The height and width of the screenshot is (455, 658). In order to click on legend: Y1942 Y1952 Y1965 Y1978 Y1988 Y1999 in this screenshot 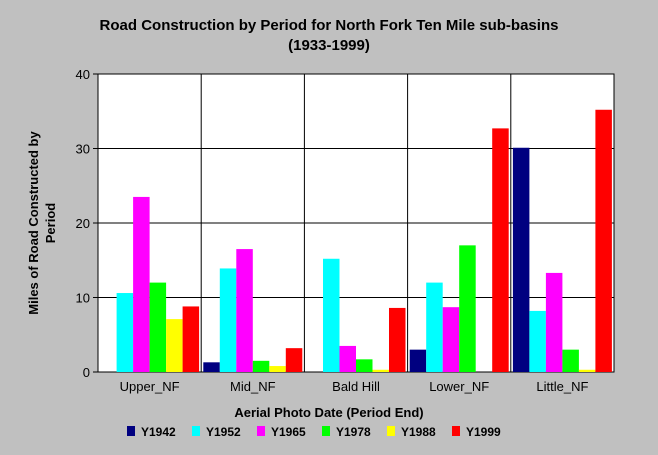, I will do `click(314, 432)`.